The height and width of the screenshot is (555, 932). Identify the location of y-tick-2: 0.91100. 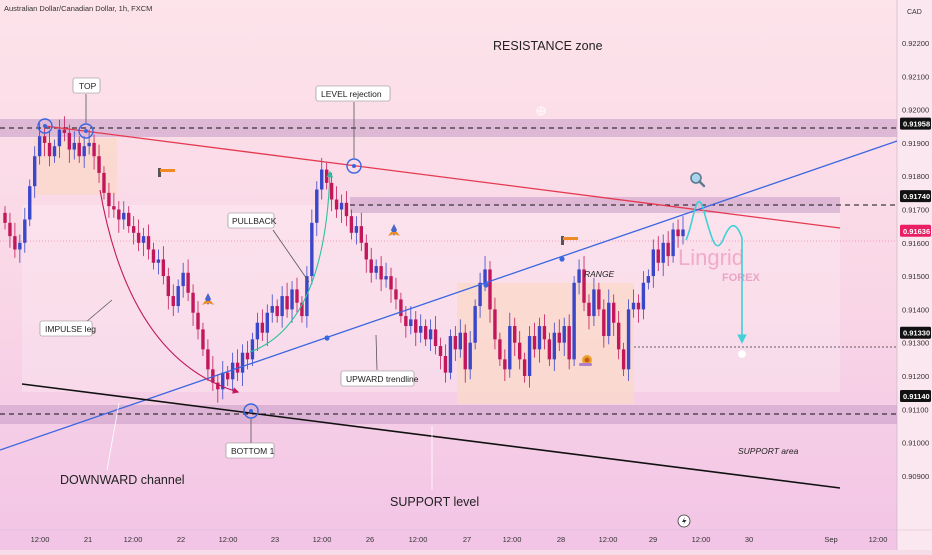
(915, 409).